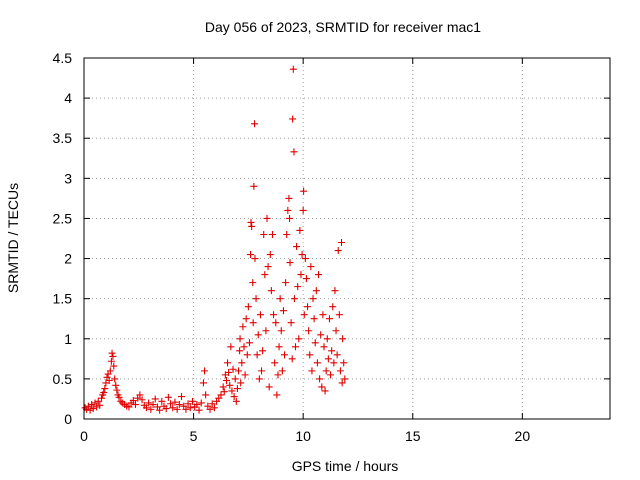  What do you see at coordinates (63, 58) in the screenshot?
I see `y-tick-label: 4.5` at bounding box center [63, 58].